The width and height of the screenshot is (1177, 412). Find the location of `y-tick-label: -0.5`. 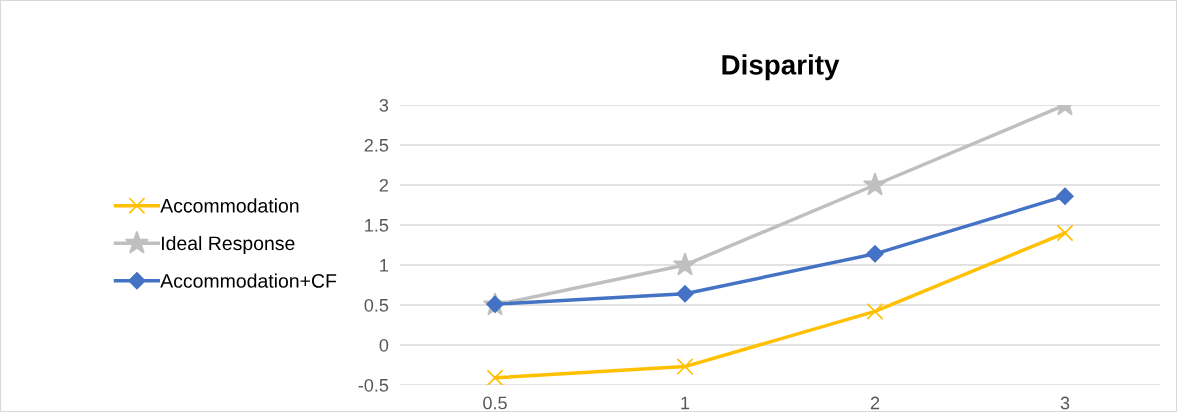

y-tick-label: -0.5 is located at coordinates (373, 385).